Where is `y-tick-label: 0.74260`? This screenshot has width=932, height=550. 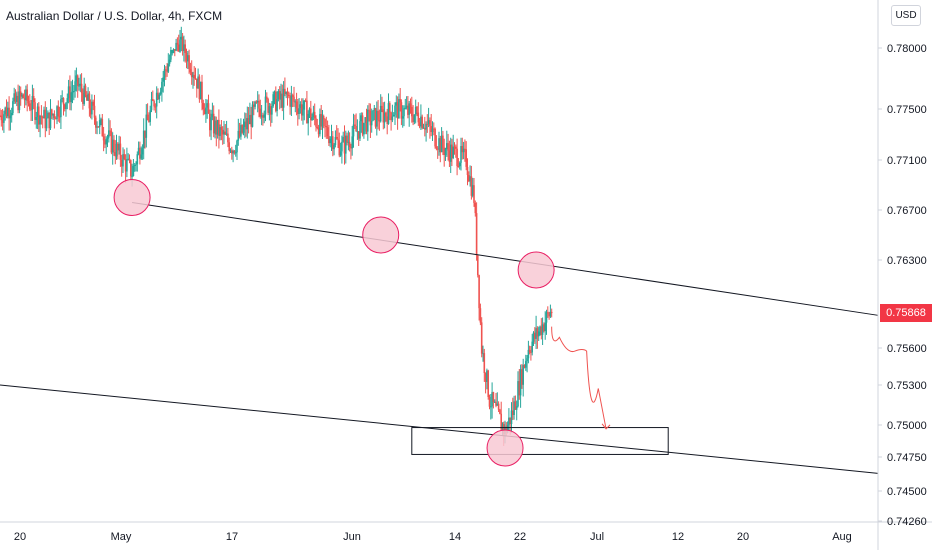
y-tick-label: 0.74260 is located at coordinates (907, 522).